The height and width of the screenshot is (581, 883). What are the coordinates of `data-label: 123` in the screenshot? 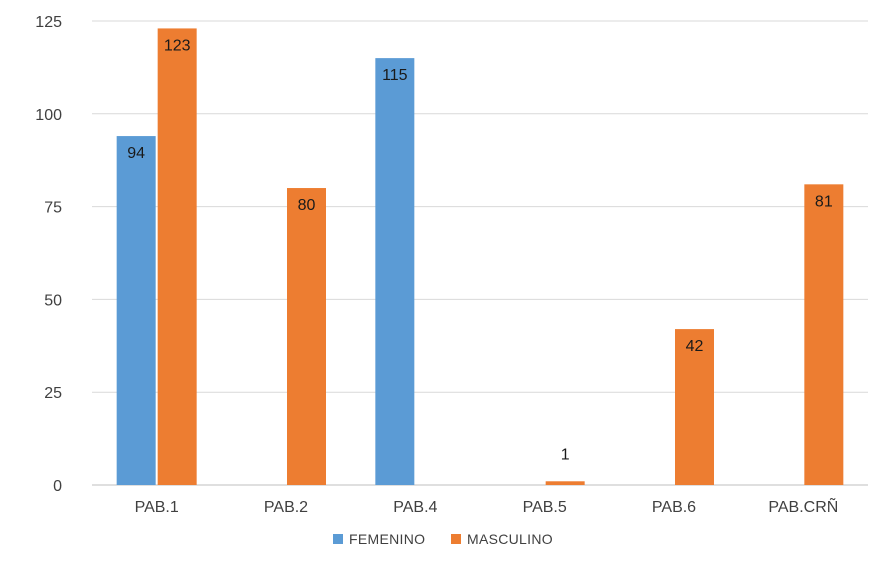 It's located at (177, 45).